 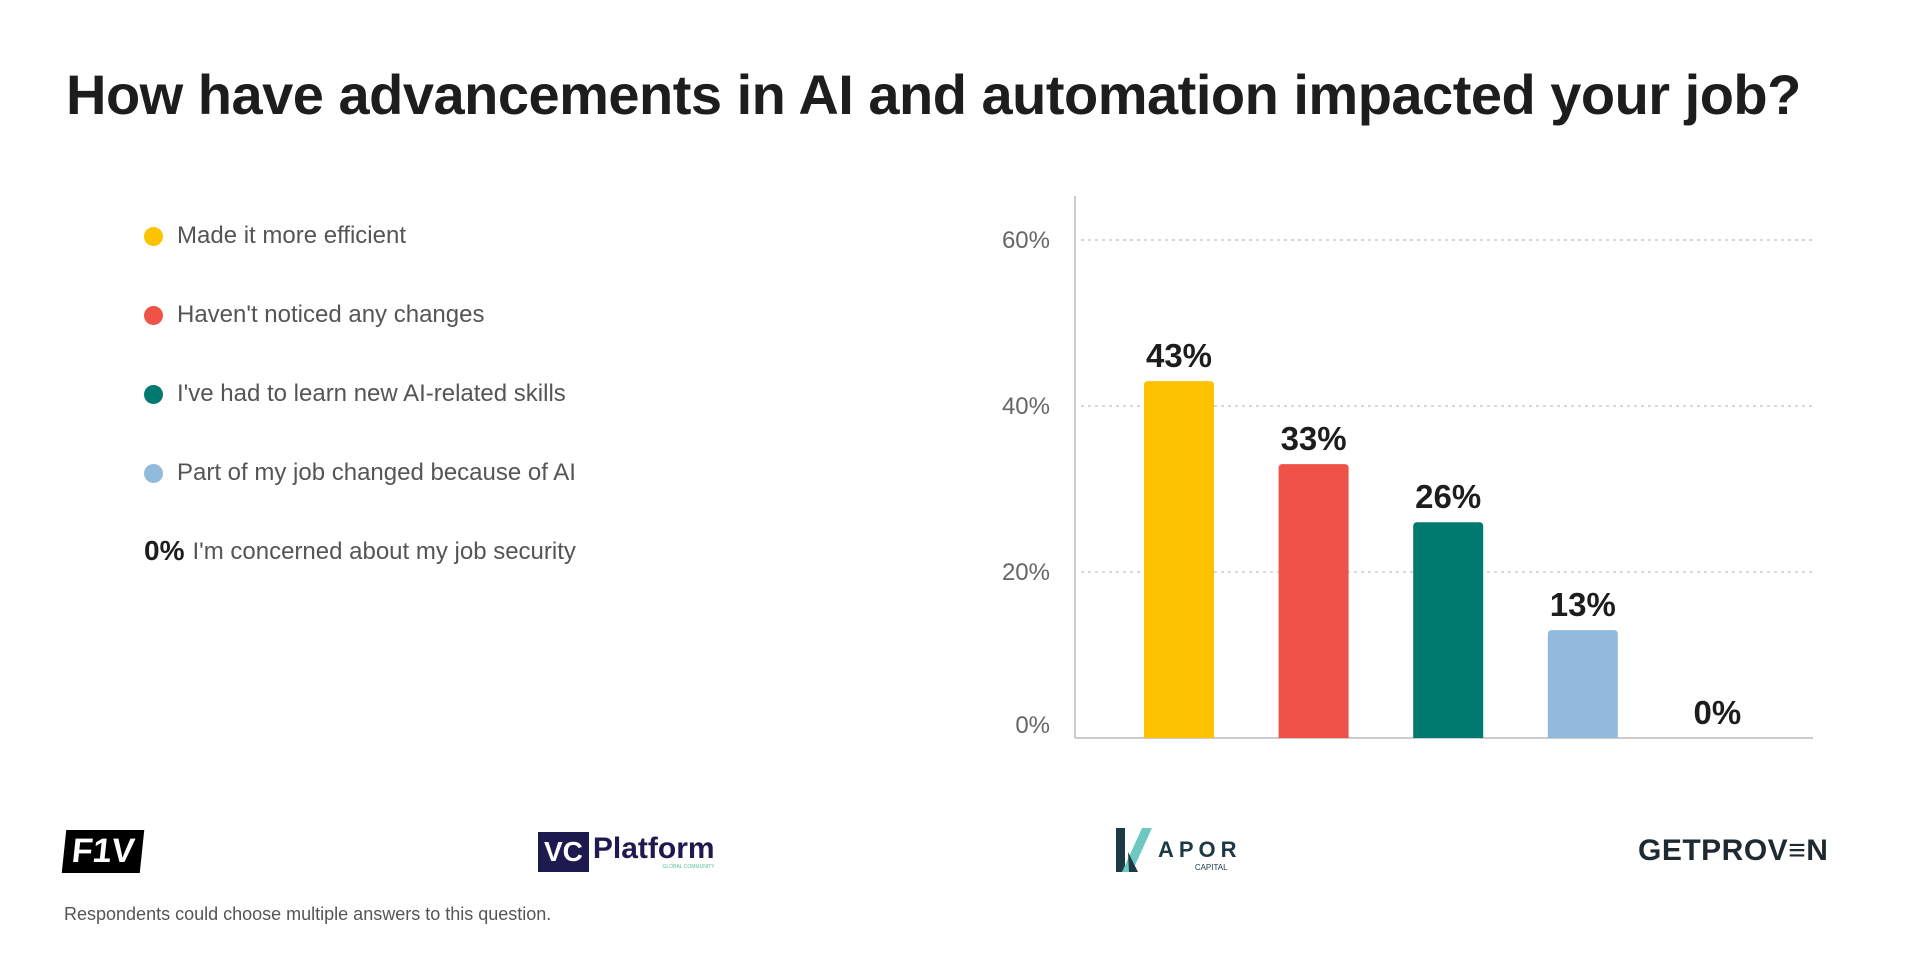 What do you see at coordinates (371, 393) in the screenshot?
I see `legend-label: I've had to learn new AI-related skills` at bounding box center [371, 393].